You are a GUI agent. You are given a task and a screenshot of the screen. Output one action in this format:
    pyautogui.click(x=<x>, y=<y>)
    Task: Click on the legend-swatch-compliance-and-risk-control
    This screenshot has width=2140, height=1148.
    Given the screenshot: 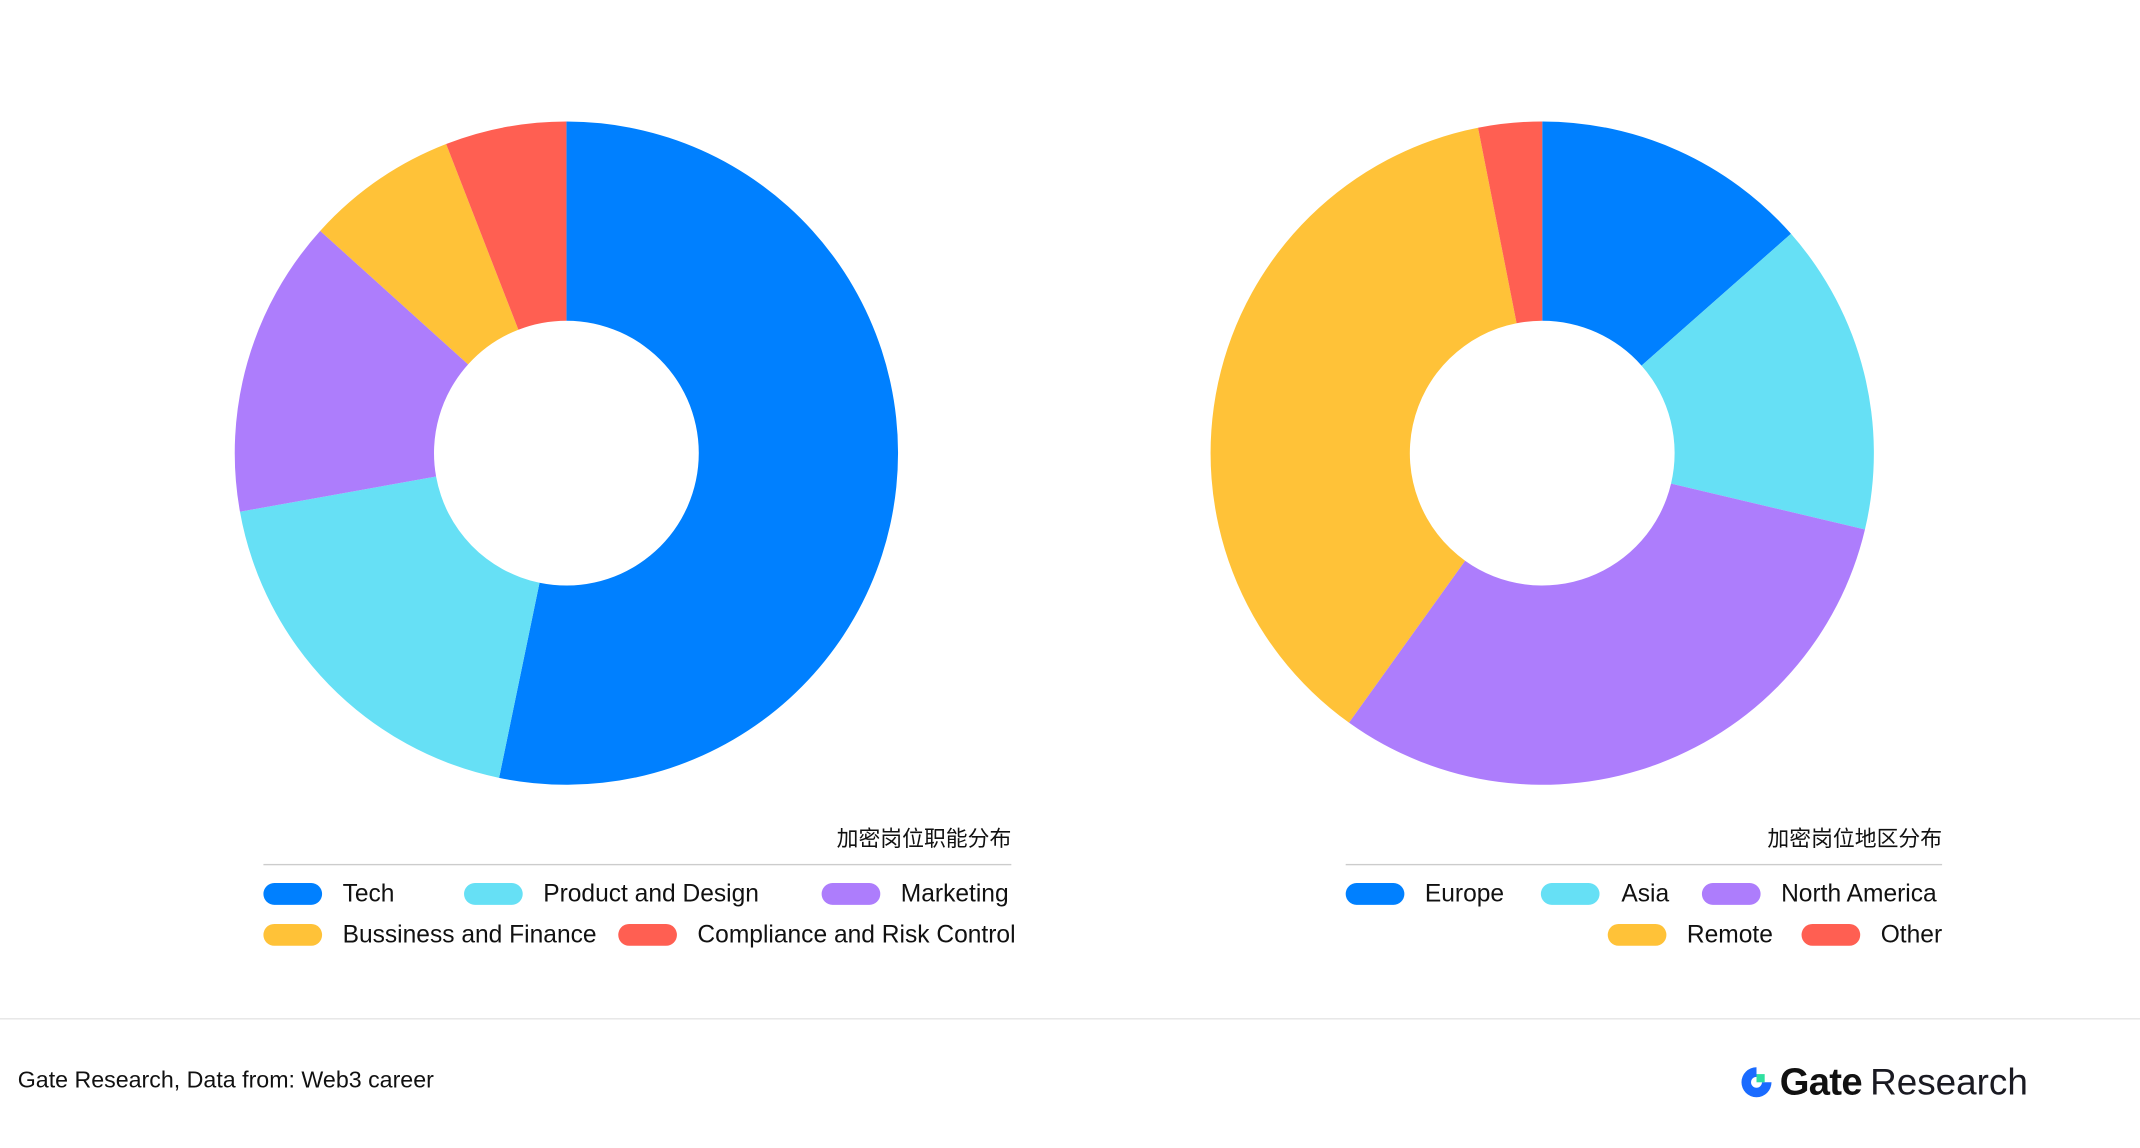 What is the action you would take?
    pyautogui.click(x=647, y=934)
    